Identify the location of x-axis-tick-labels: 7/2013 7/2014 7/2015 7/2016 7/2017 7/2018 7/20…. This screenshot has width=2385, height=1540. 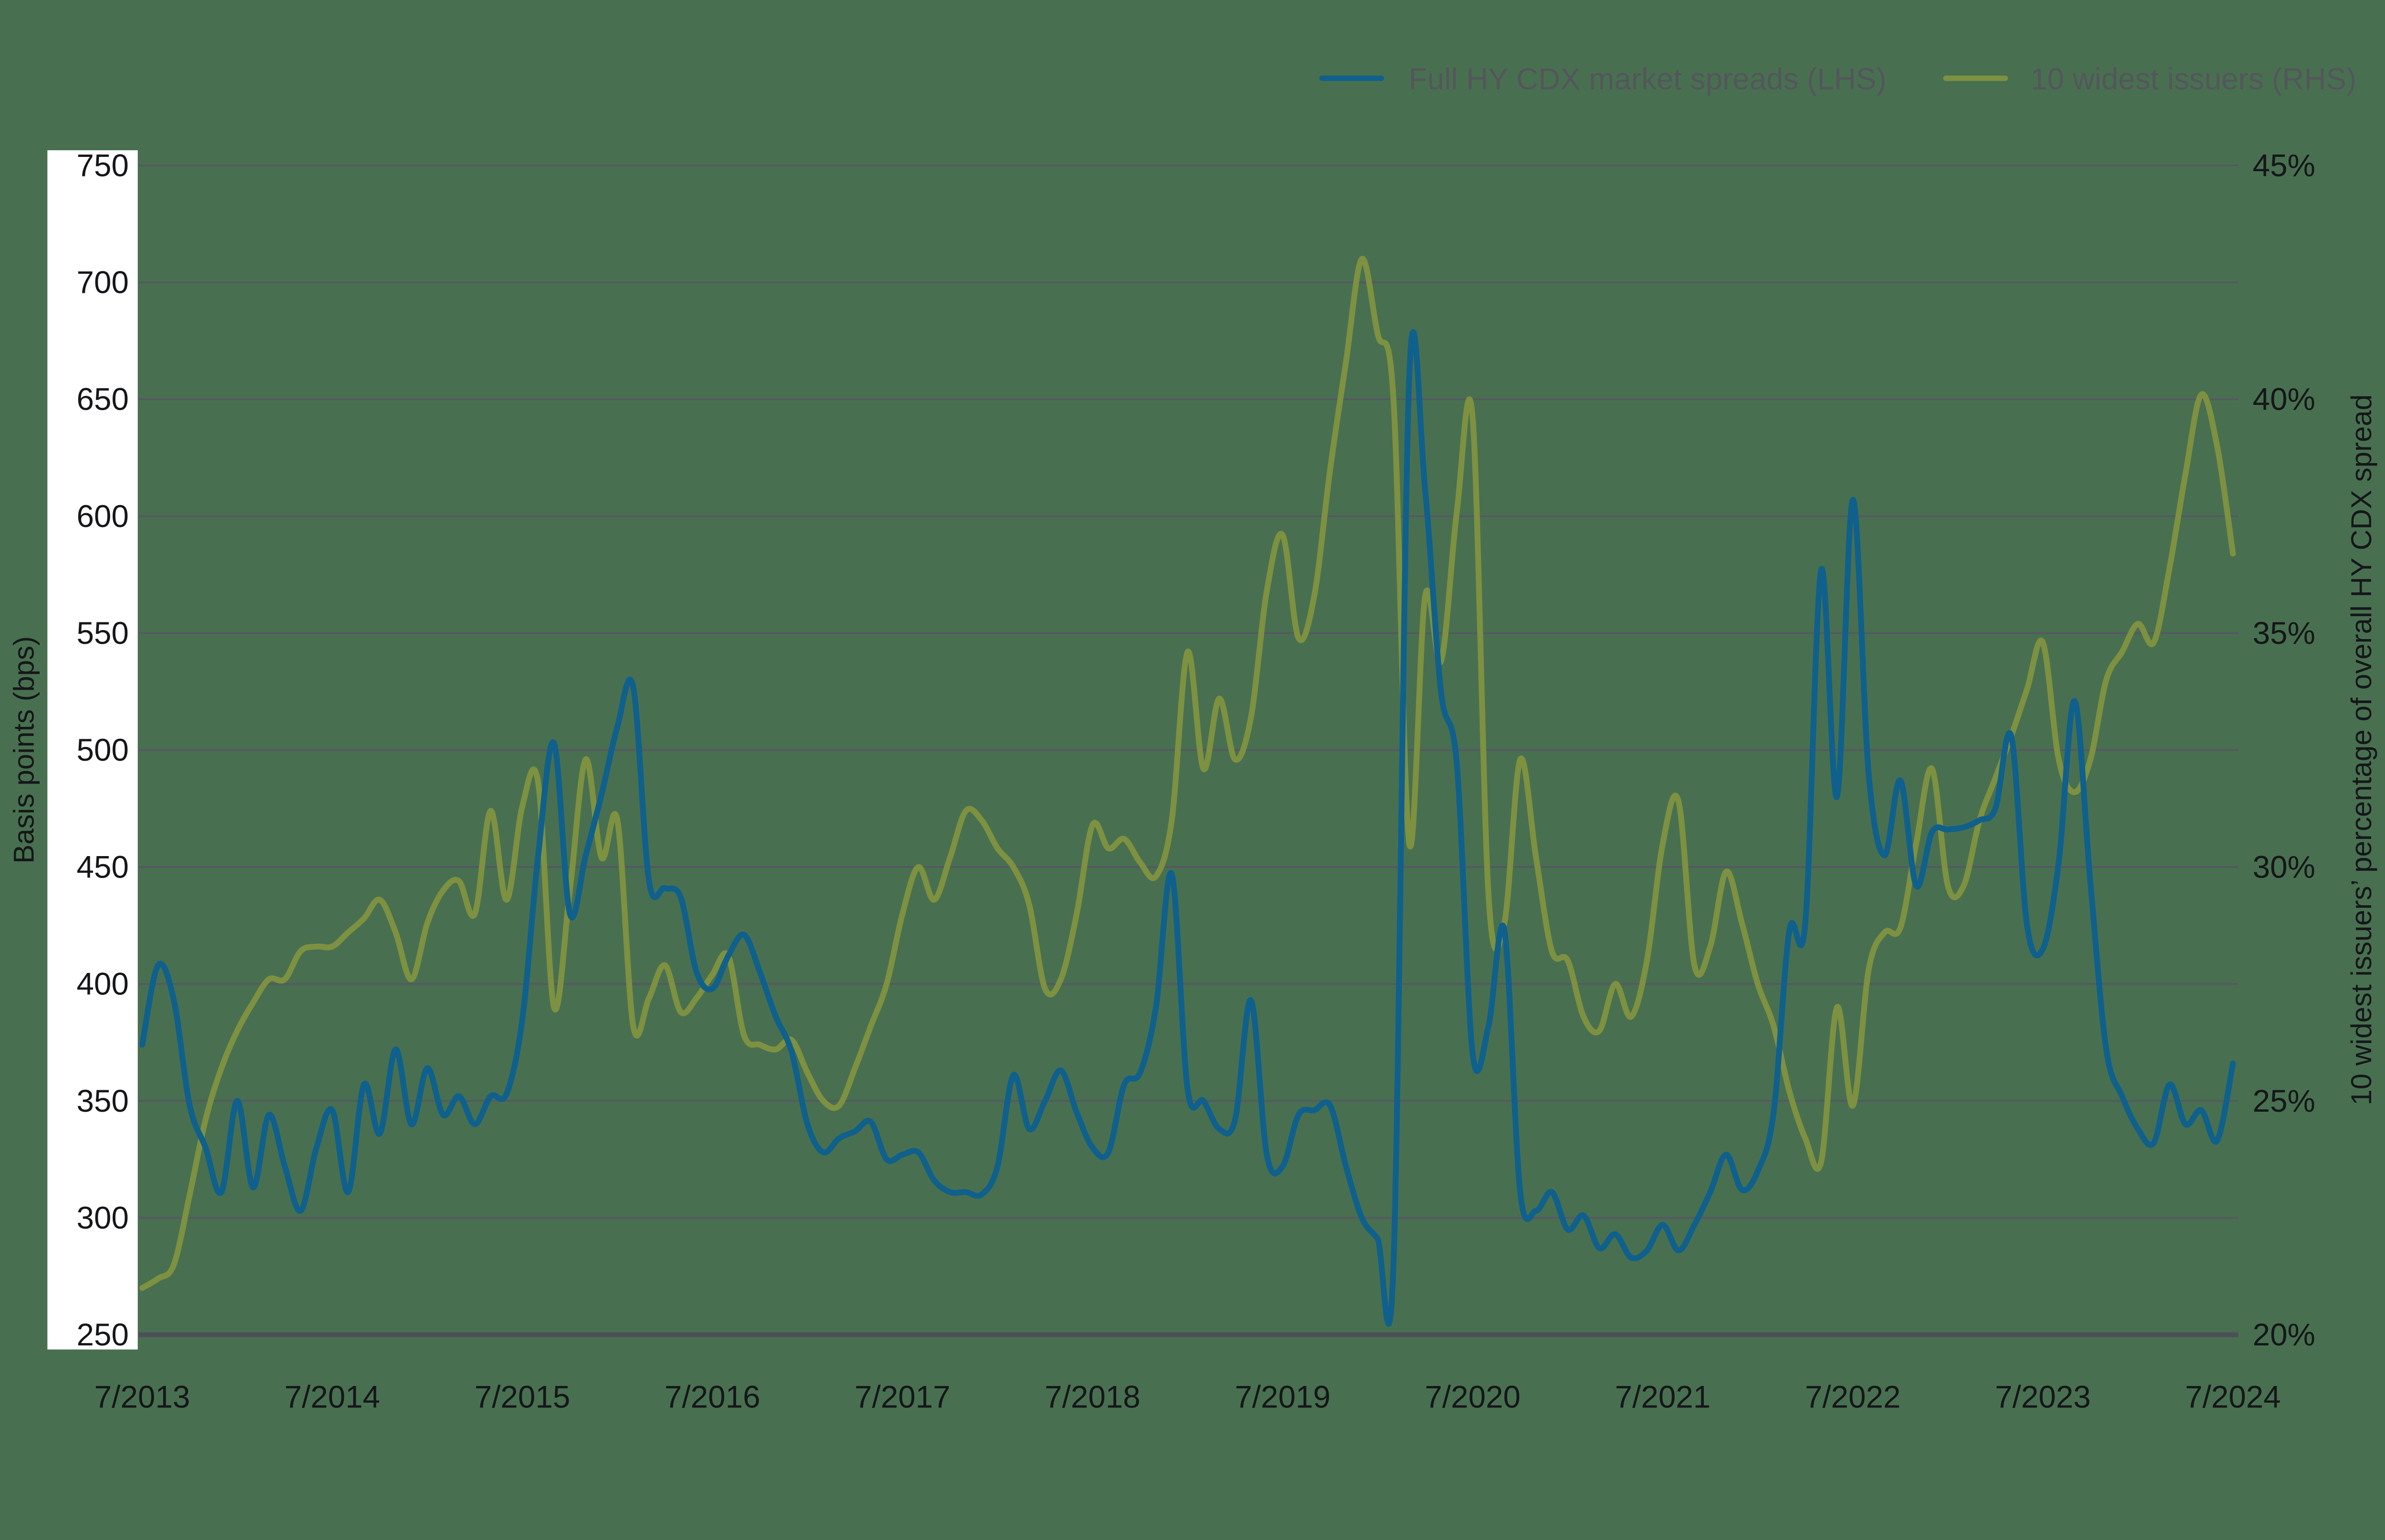
(1187, 1396).